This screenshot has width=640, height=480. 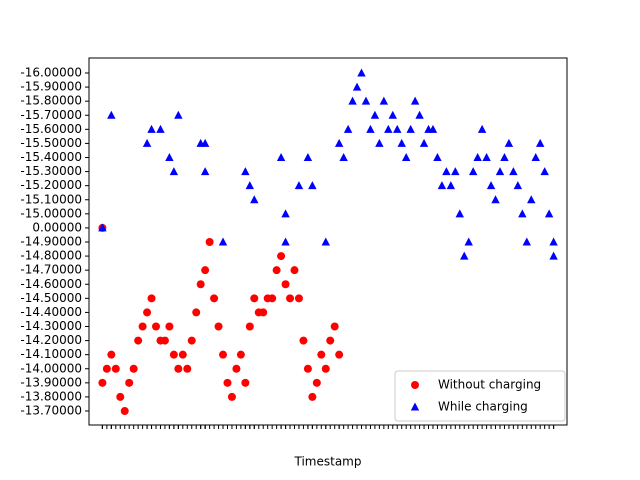 I want to click on y-tick-label: -15.10000, so click(x=51, y=199).